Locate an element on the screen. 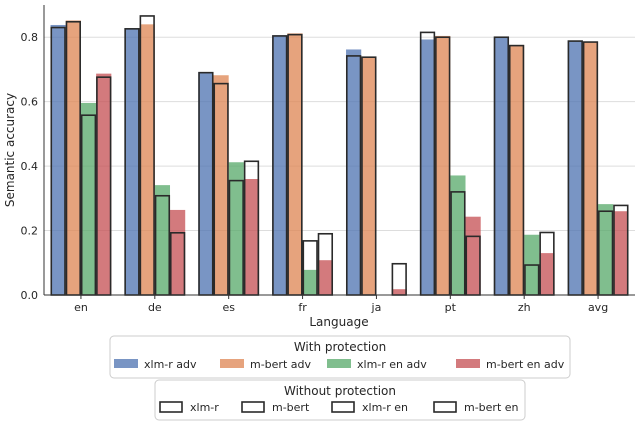 The height and width of the screenshot is (423, 640). x-axis-label: Language is located at coordinates (338, 322).